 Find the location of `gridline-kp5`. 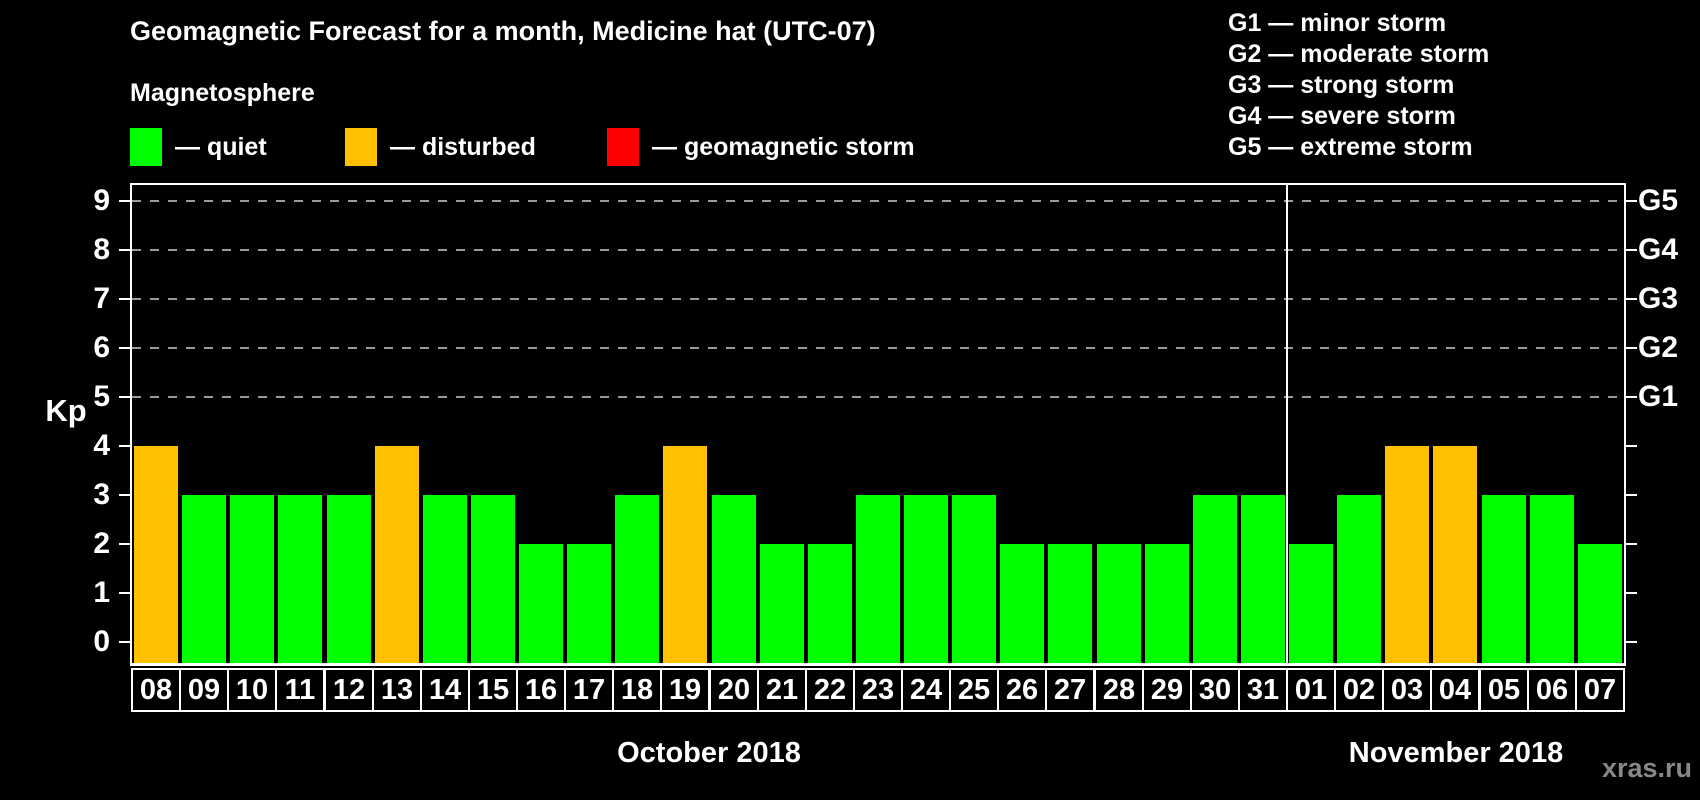

gridline-kp5 is located at coordinates (878, 397).